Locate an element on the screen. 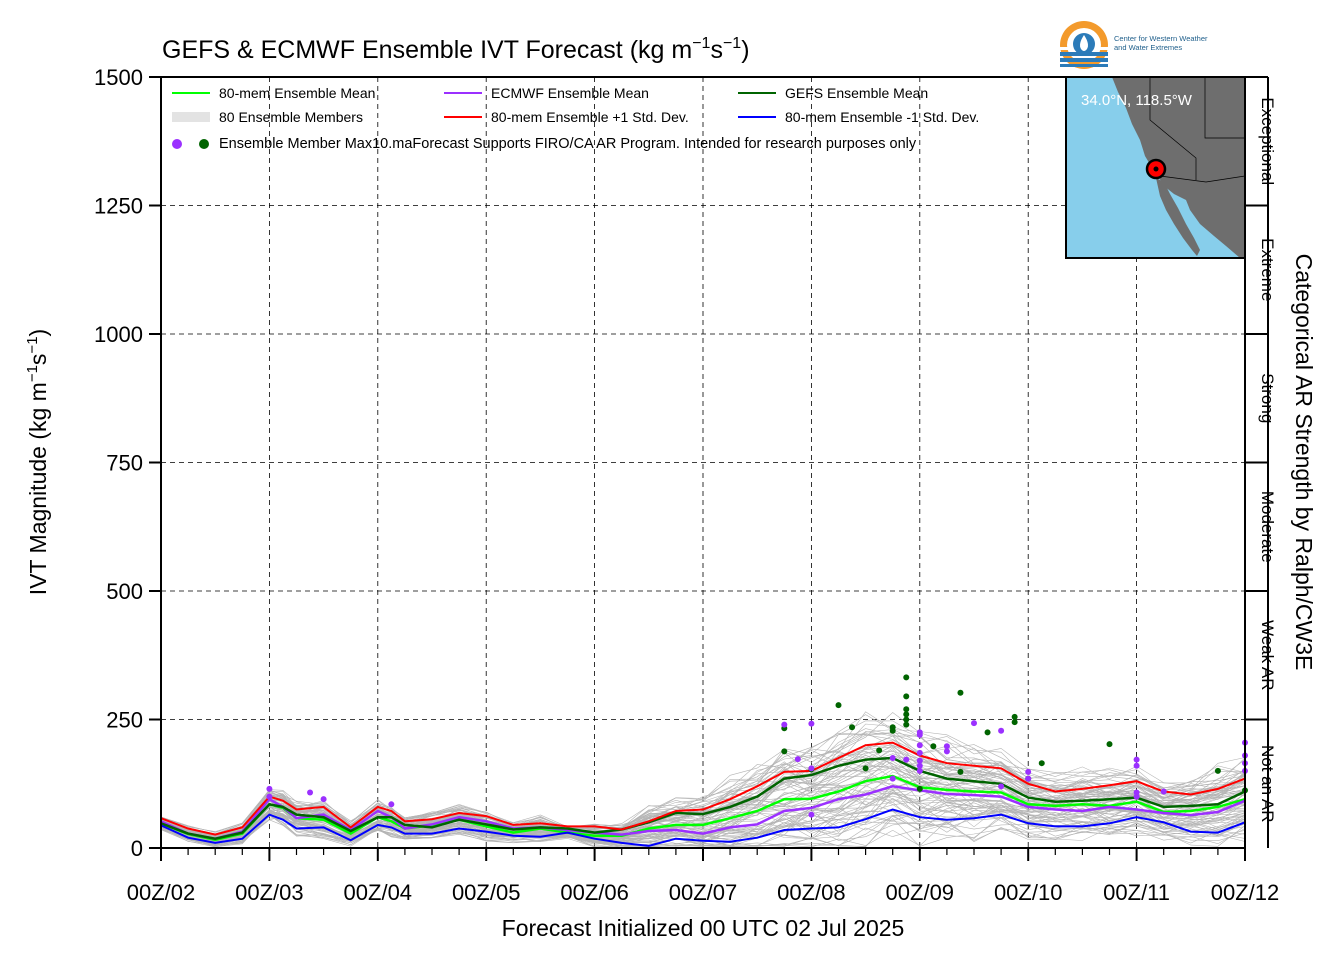 This screenshot has width=1336, height=962. x-tick-label: 00Z/03 is located at coordinates (269, 892).